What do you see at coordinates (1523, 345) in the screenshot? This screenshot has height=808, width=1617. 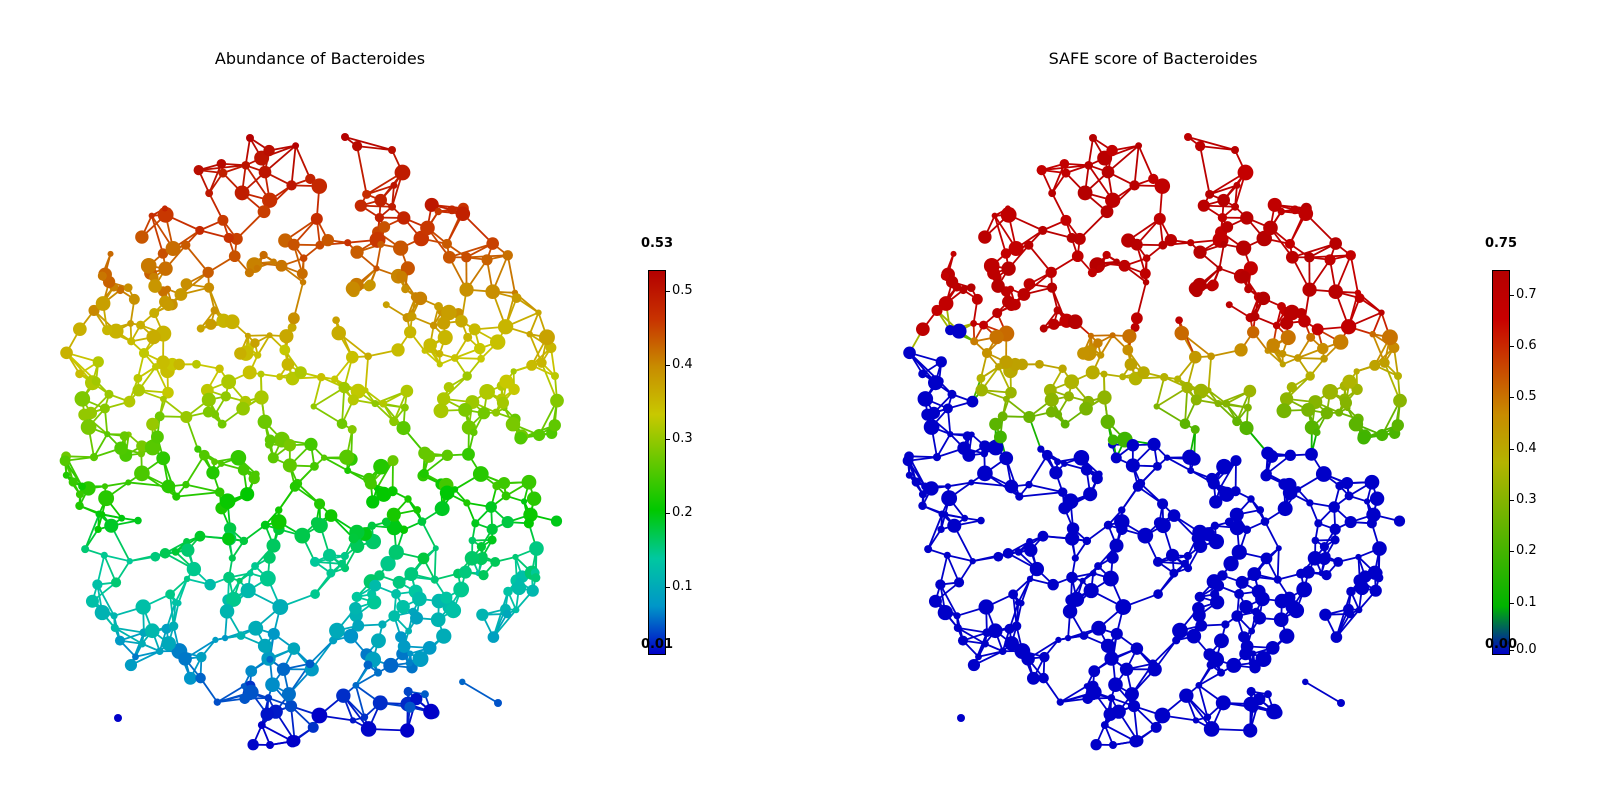 I see `colorbar-tick-label: 0.6` at bounding box center [1523, 345].